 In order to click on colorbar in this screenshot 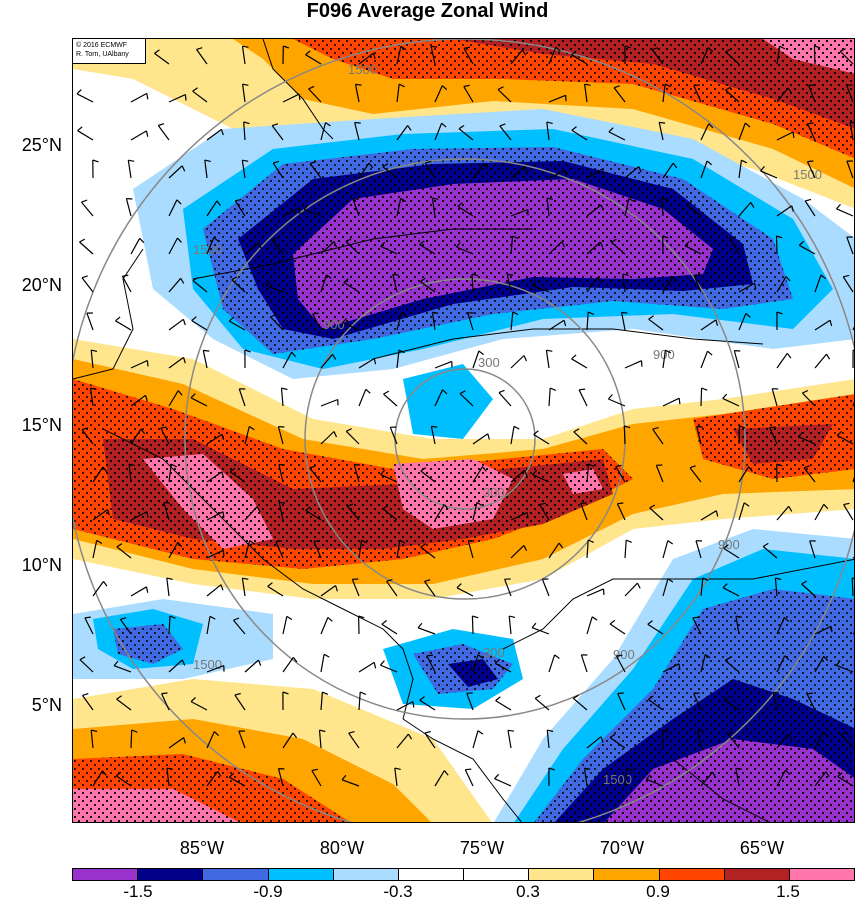, I will do `click(463, 874)`.